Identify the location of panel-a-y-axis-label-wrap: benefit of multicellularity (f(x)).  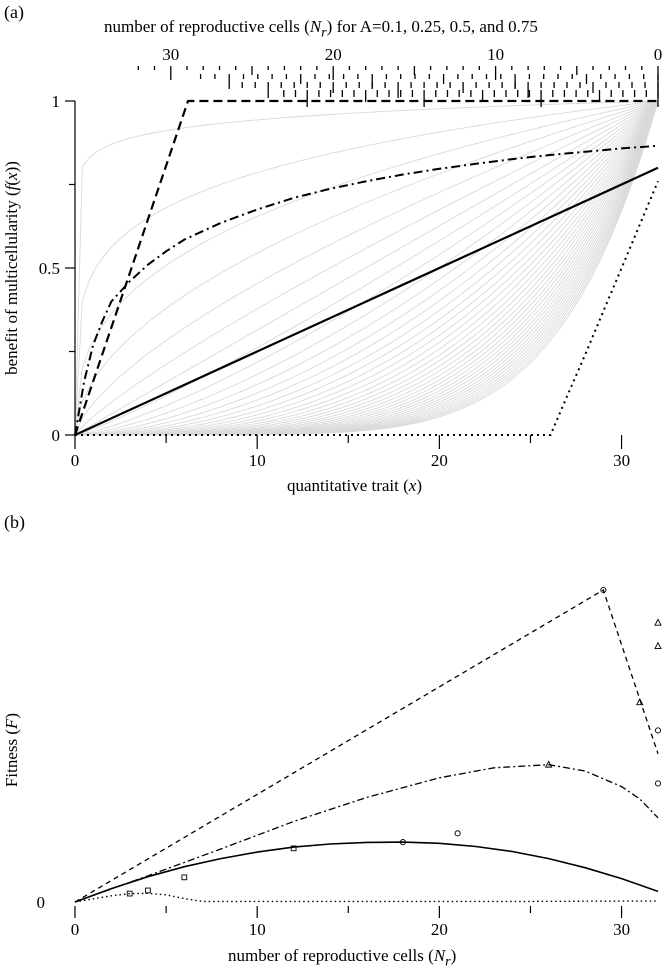
(12, 268).